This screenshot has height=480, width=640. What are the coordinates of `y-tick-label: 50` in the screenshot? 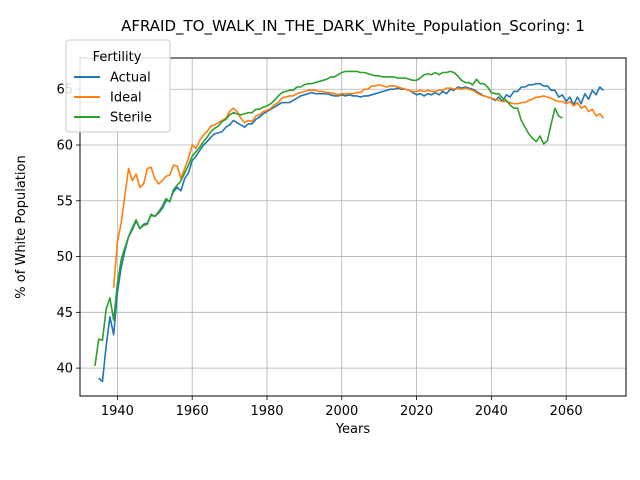 It's located at (64, 257).